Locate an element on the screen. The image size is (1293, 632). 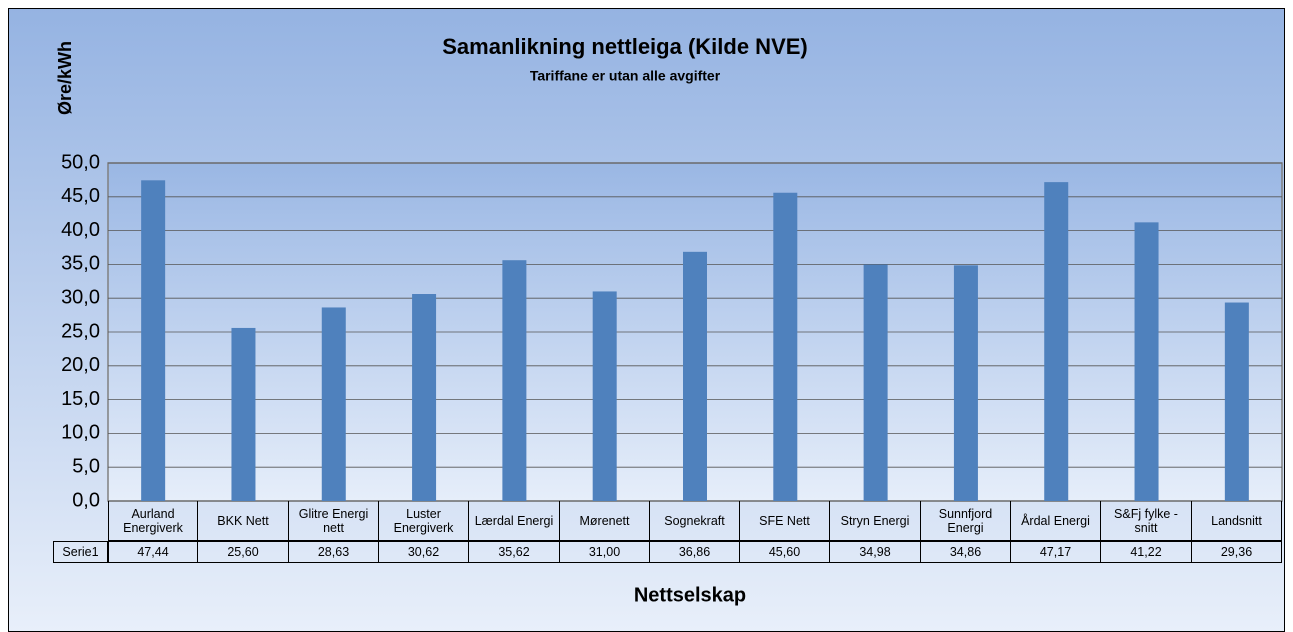
x-axis-label: Nettselskap is located at coordinates (690, 595).